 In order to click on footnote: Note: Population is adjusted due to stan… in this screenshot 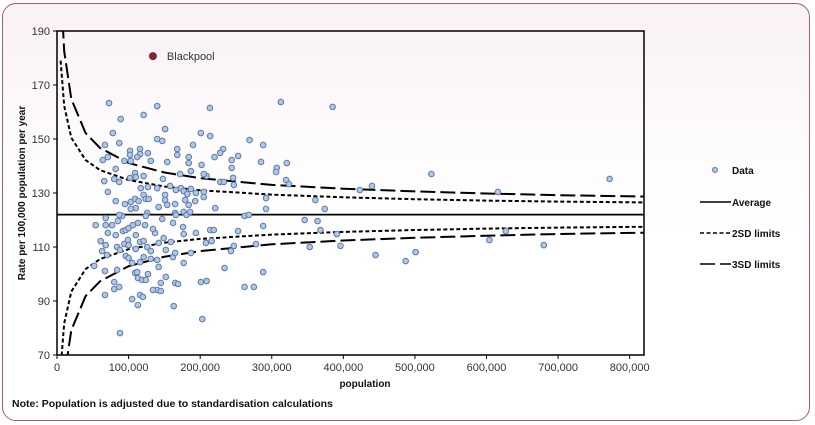, I will do `click(172, 404)`.